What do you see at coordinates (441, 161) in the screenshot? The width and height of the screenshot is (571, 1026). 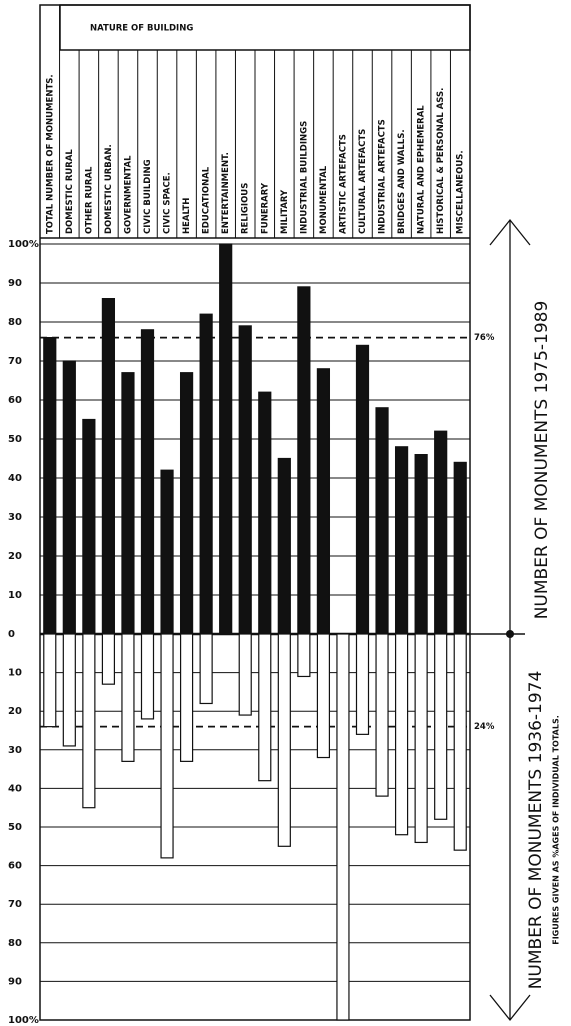 I see `category-label: HISTORICAL & PERSONAL ASS.` at bounding box center [441, 161].